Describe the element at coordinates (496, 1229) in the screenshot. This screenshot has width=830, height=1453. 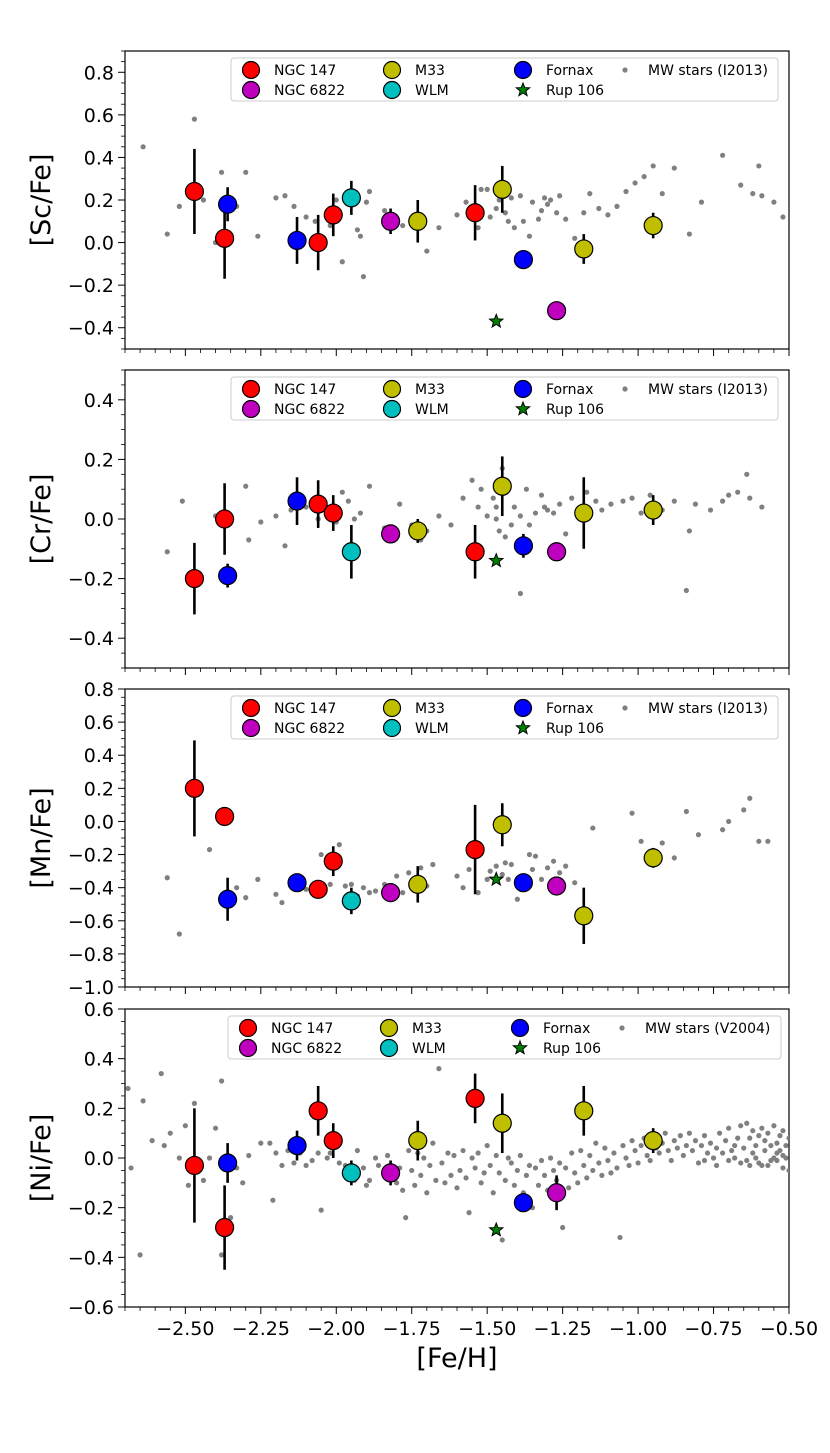
I see `rup-106-point` at that location.